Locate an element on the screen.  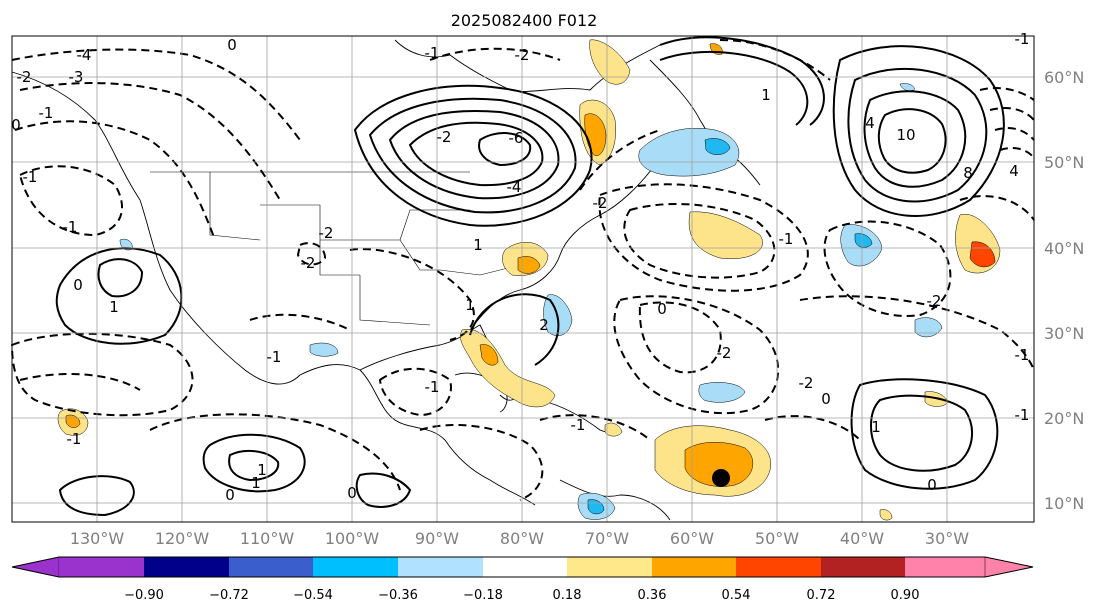
colorbar-tick-label: 0.72 is located at coordinates (821, 595).